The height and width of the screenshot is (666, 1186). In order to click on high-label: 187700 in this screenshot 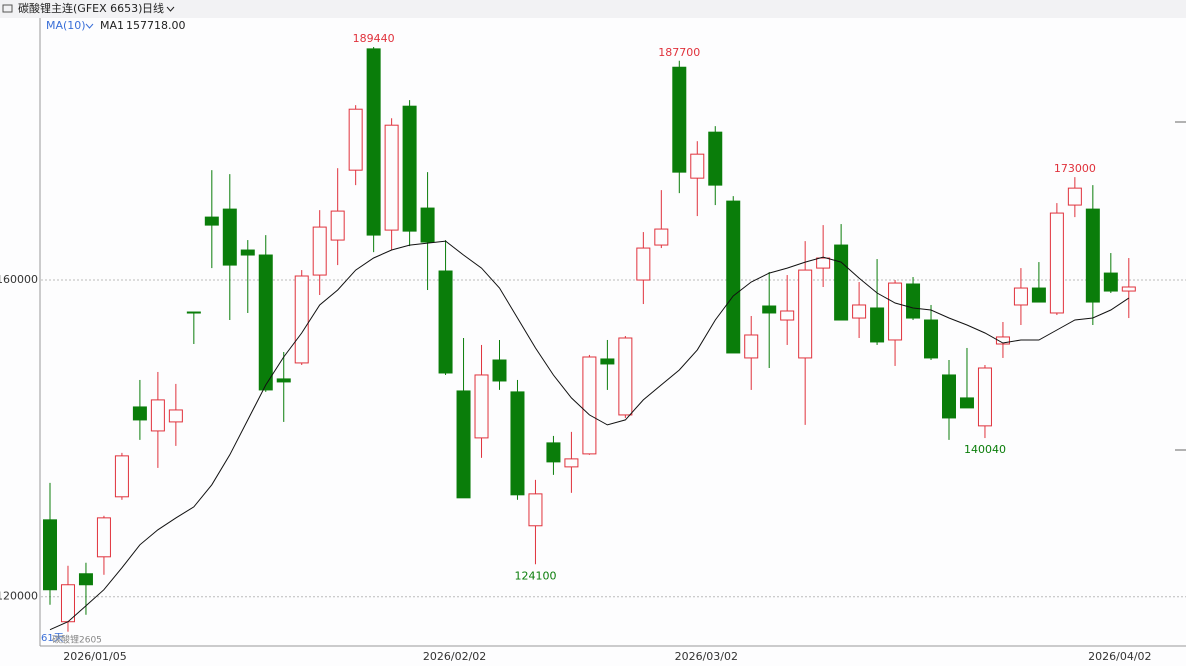, I will do `click(679, 52)`.